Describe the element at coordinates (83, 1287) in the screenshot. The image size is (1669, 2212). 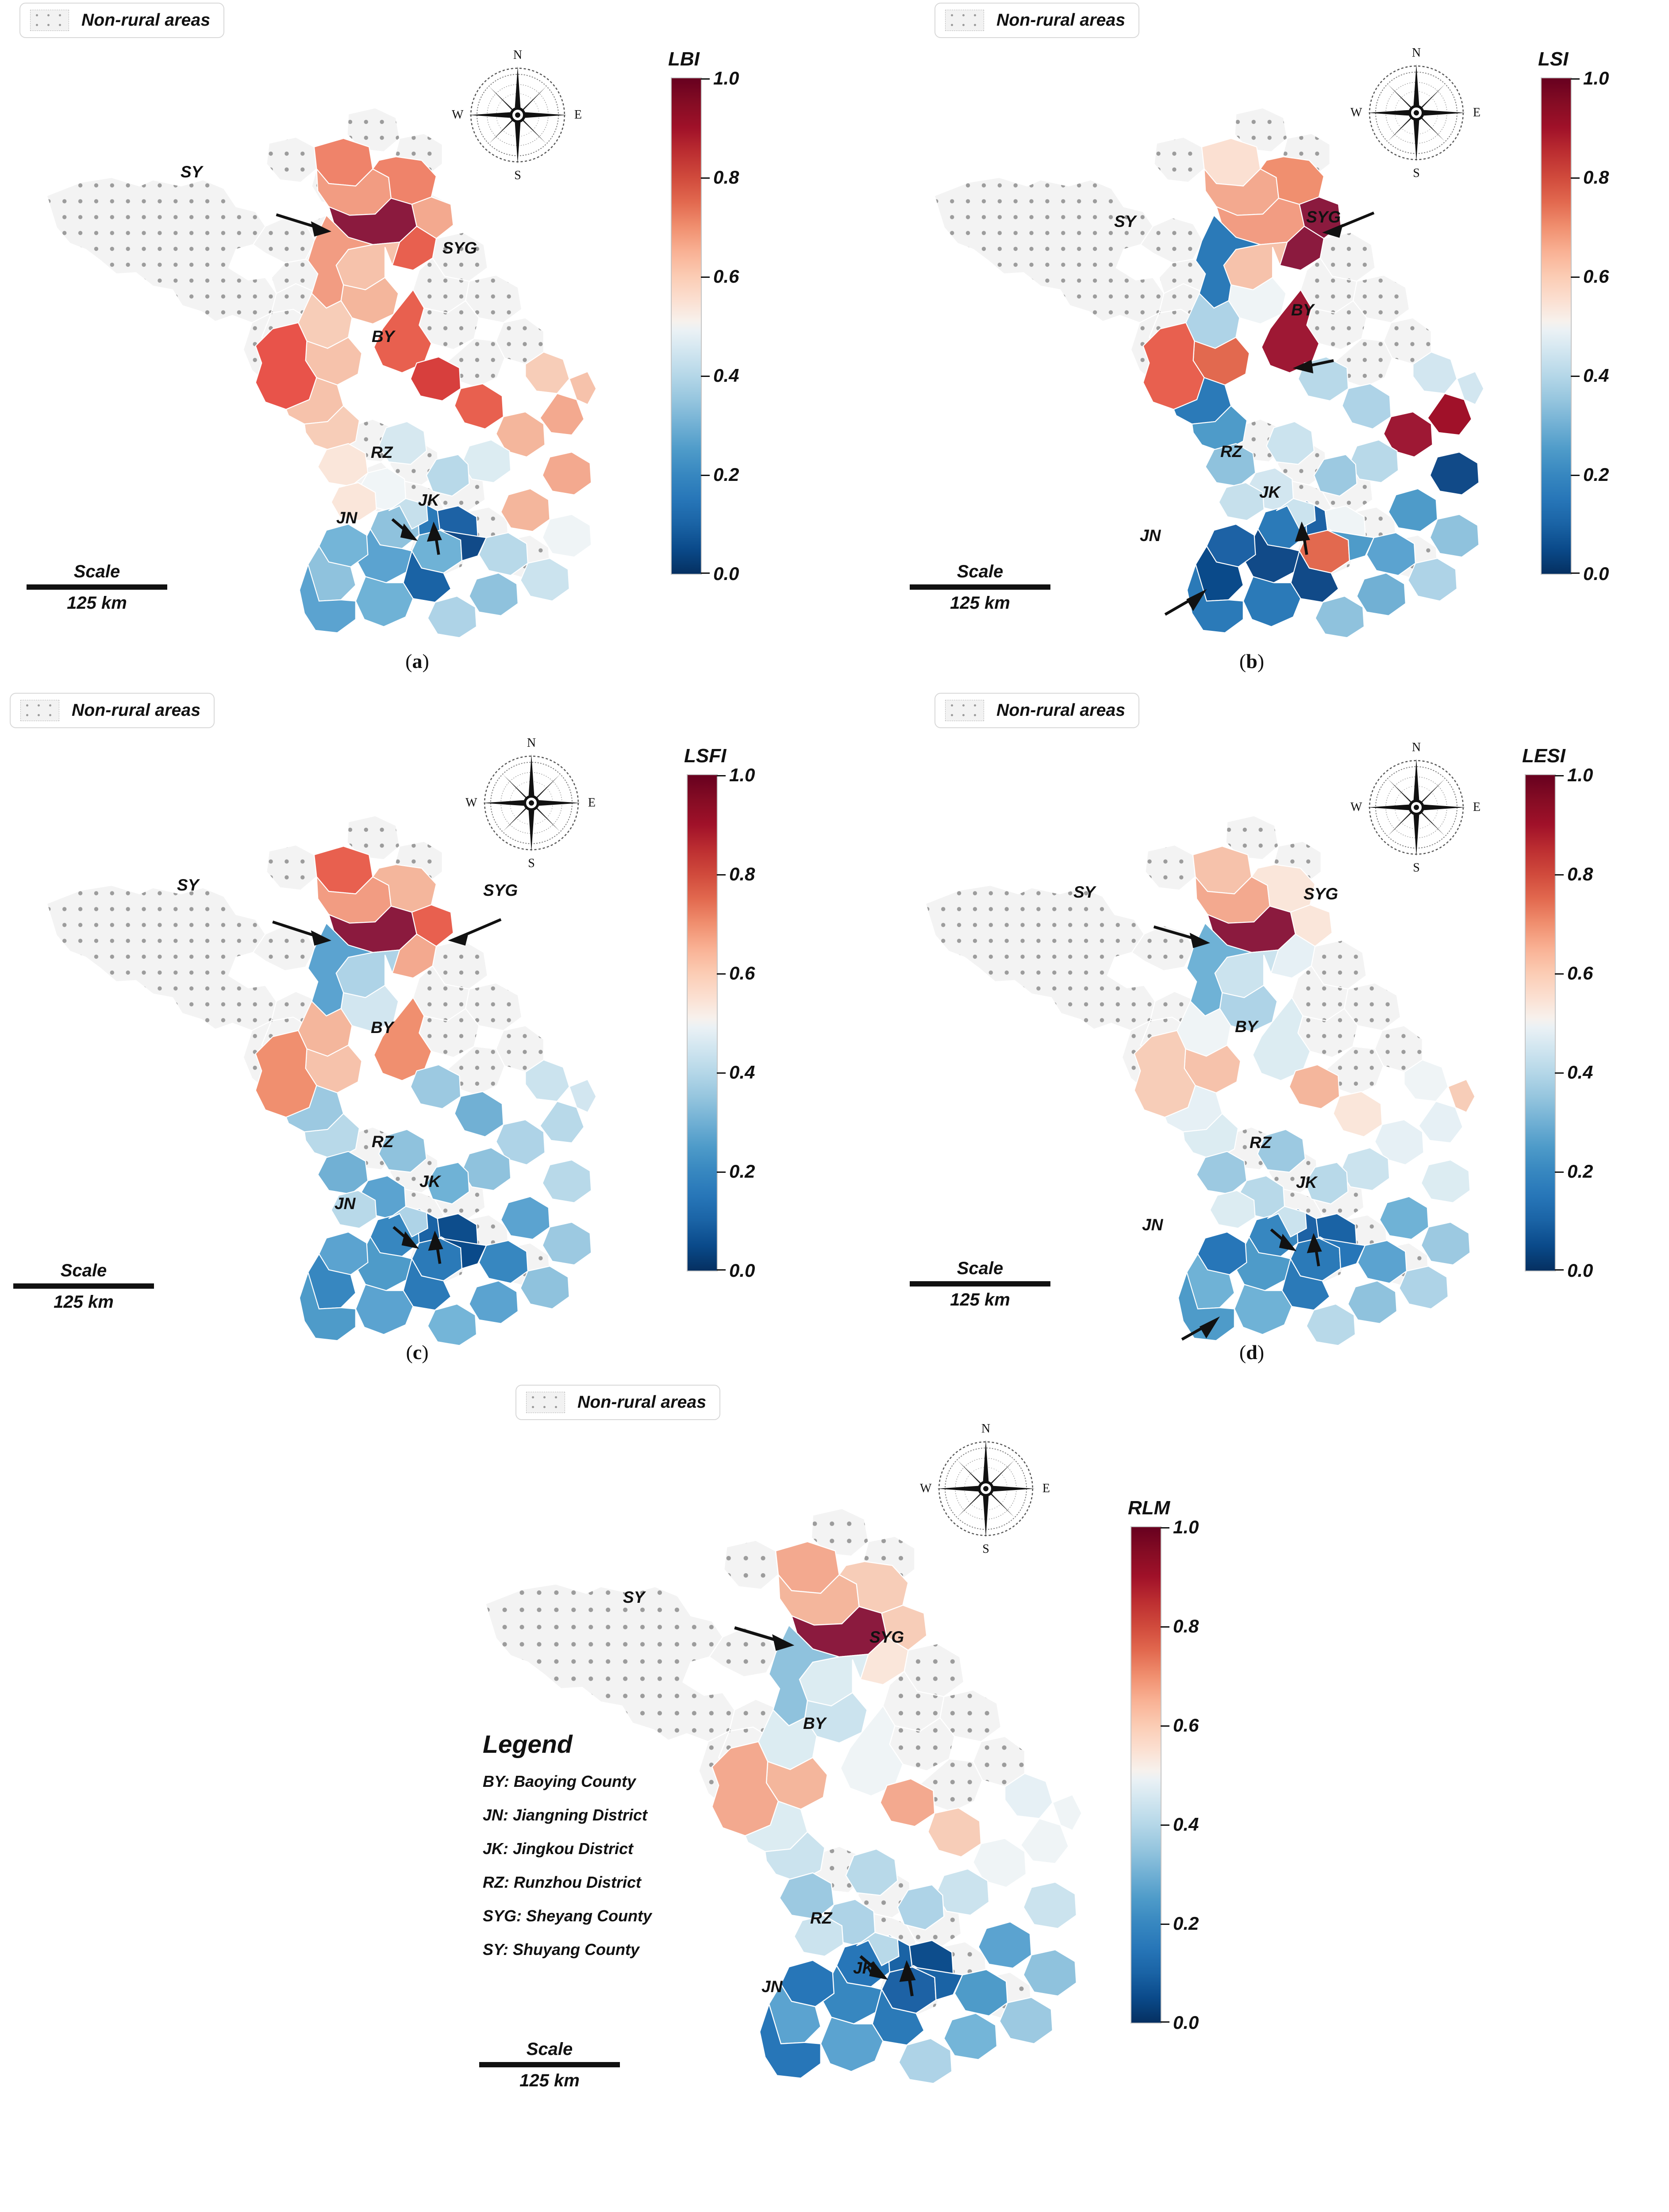
I see `scale-bar-c: Scale 125 km` at that location.